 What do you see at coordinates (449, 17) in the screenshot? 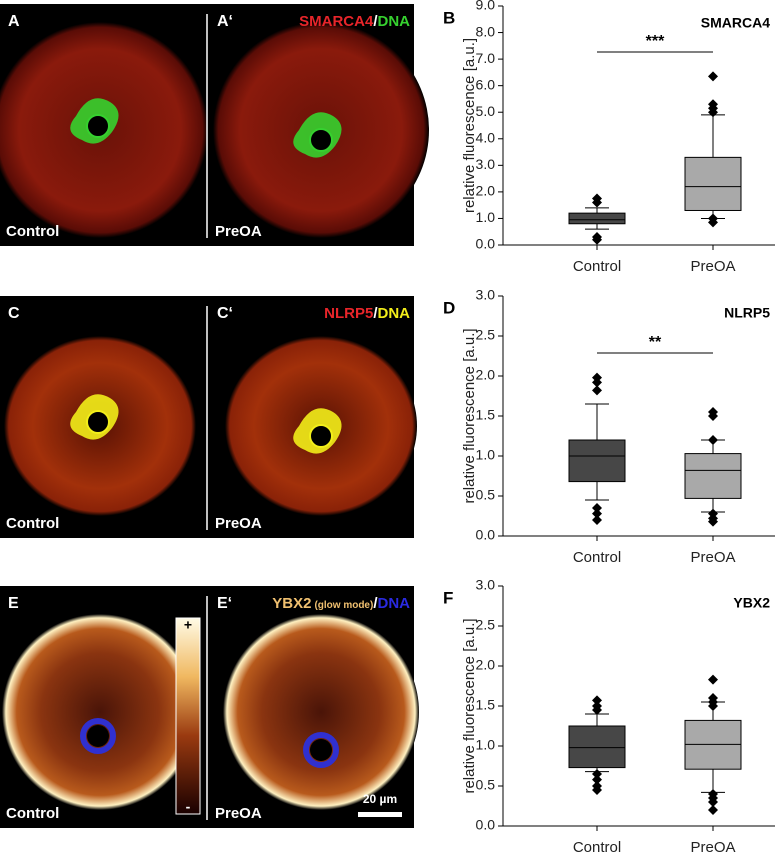
I see `panel-label: B` at bounding box center [449, 17].